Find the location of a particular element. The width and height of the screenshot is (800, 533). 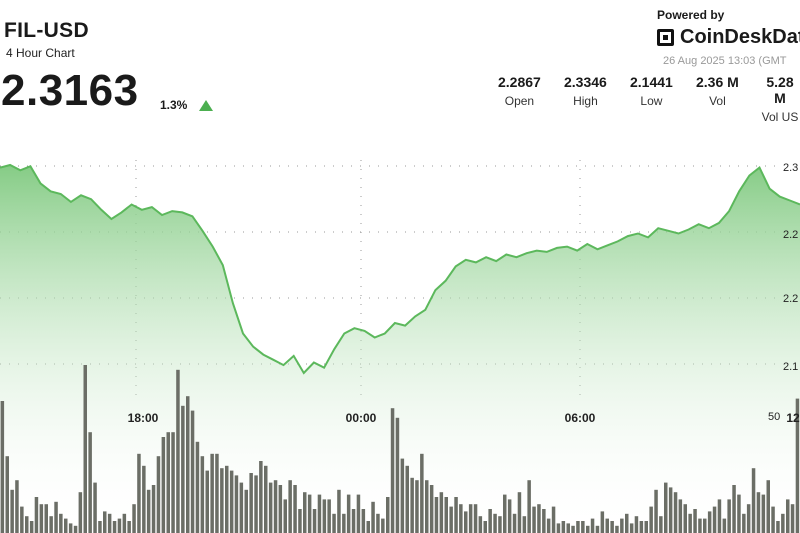

stat-label: Vol is located at coordinates (717, 101).